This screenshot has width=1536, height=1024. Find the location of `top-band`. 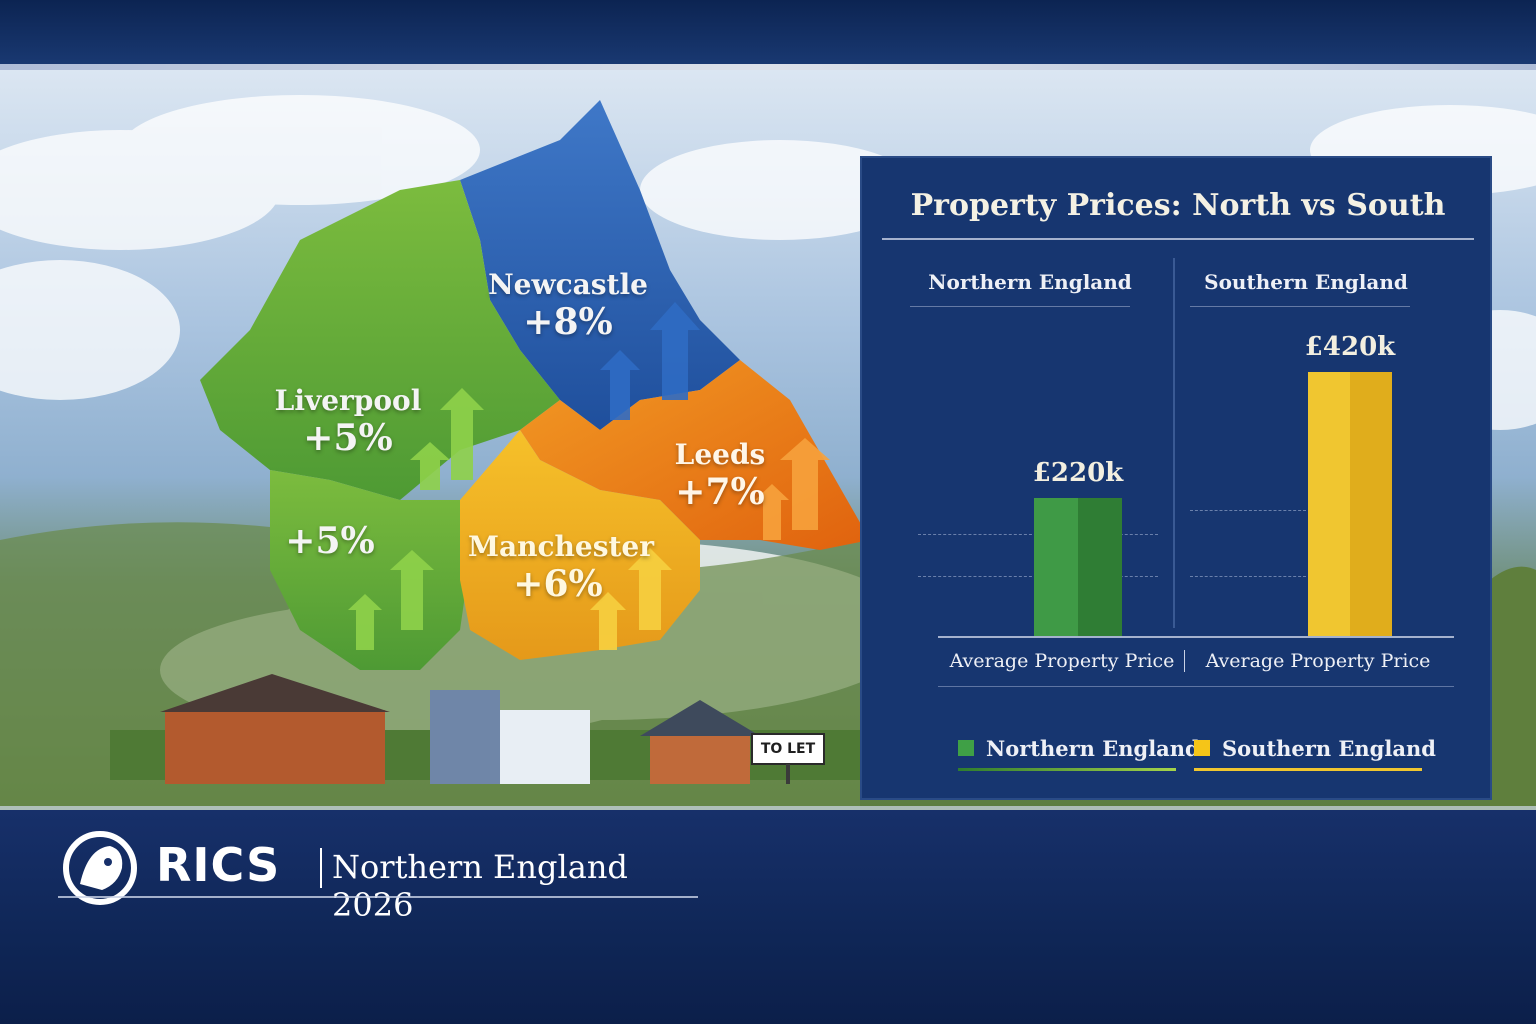

top-band is located at coordinates (768, 35).